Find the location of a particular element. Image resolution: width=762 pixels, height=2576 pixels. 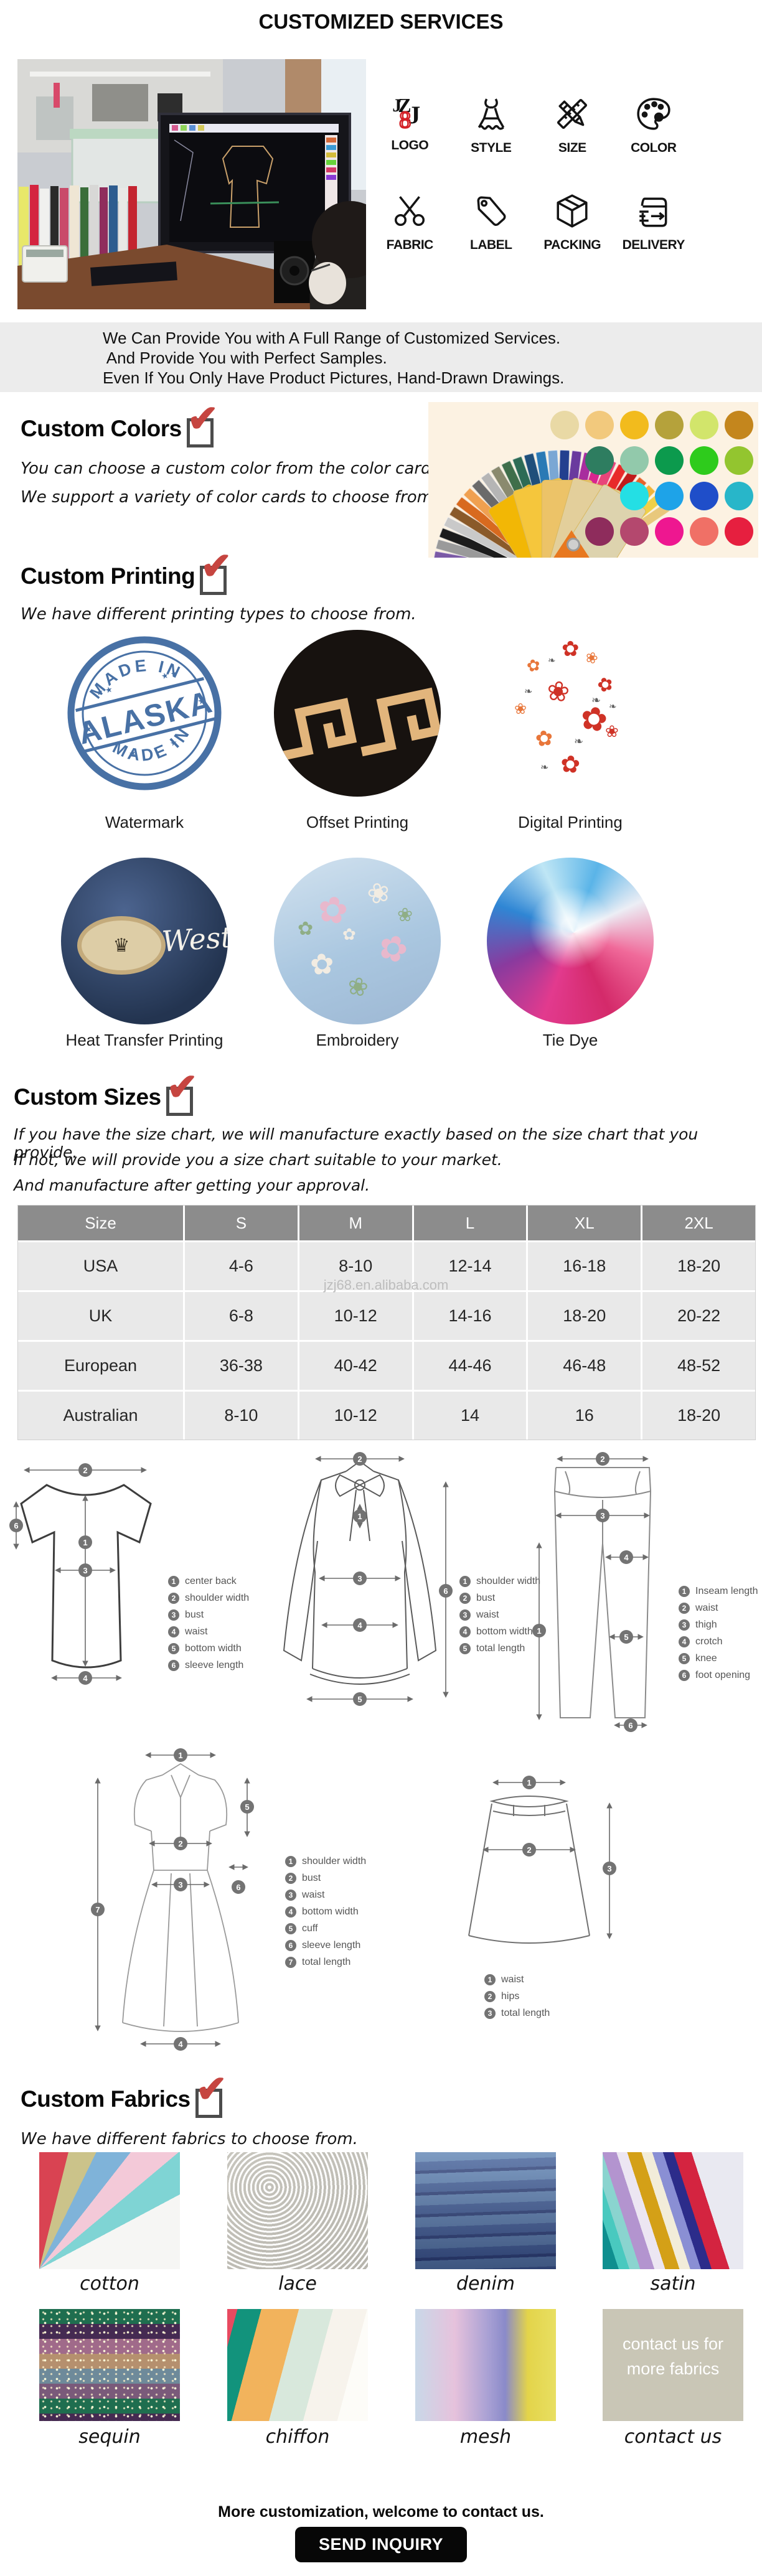

sequin-fabric-image is located at coordinates (109, 2365).